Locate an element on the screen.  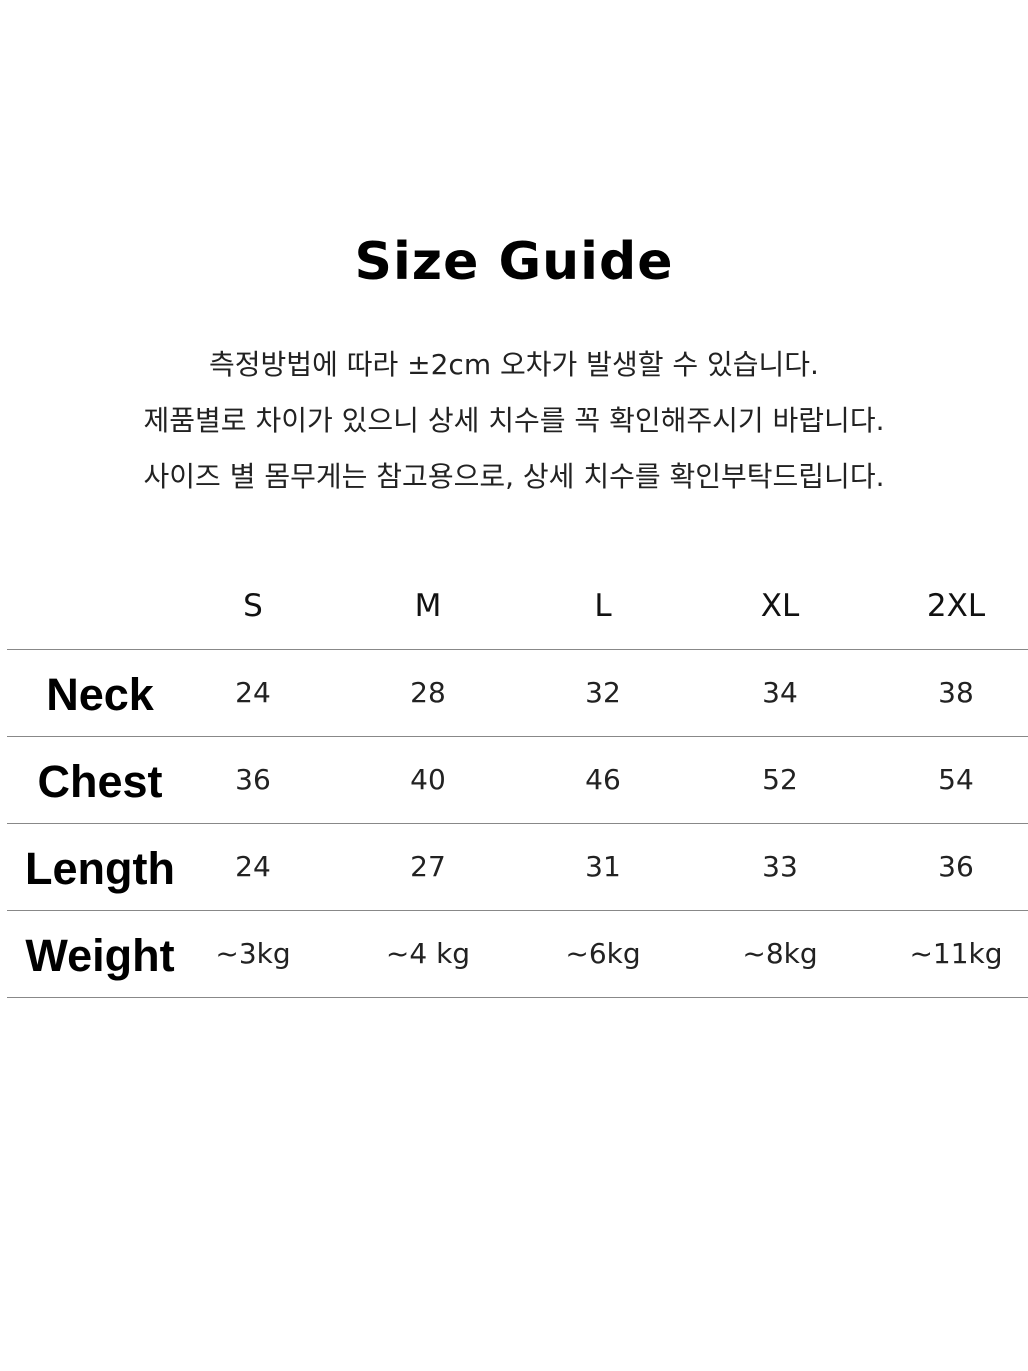
table-cell: 38 is located at coordinates (956, 692).